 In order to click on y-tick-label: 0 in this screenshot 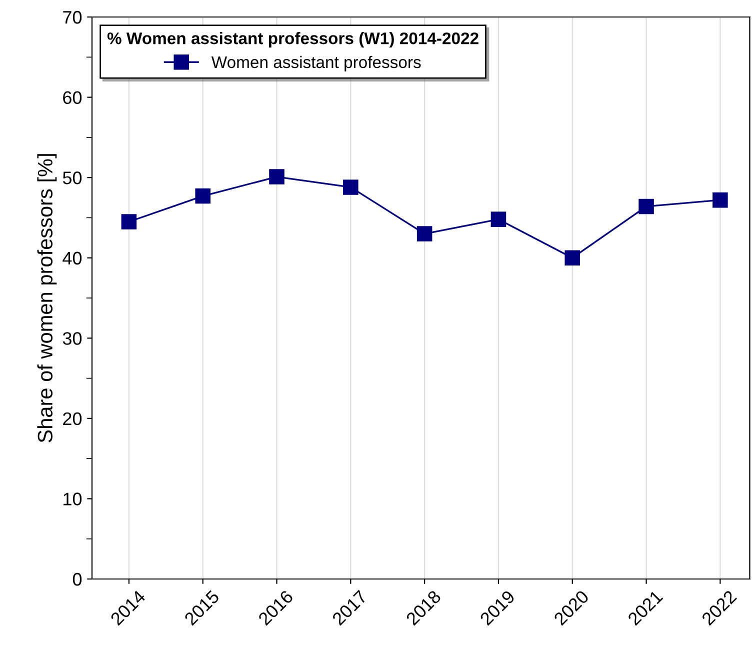, I will do `click(77, 579)`.